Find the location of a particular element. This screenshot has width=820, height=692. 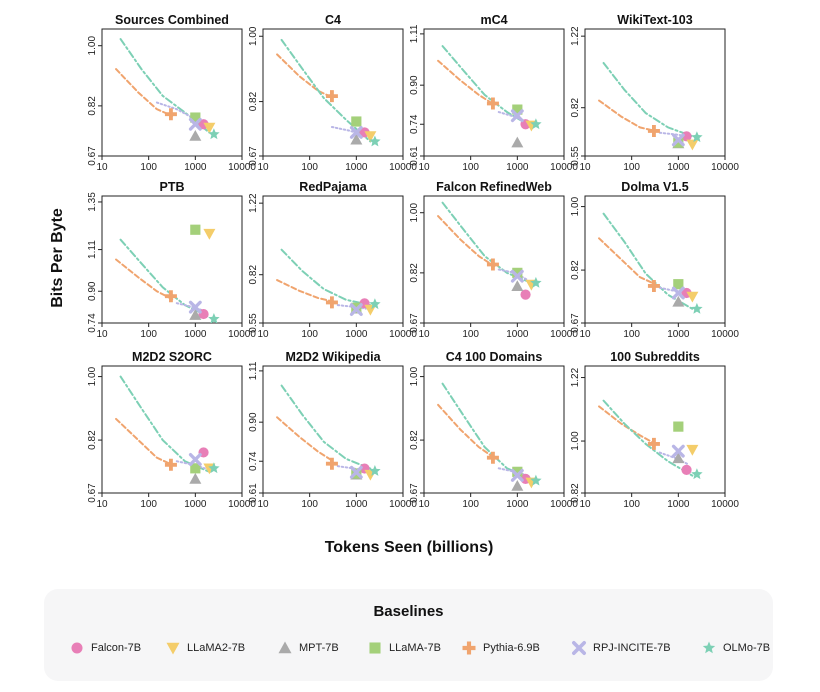

triangle-up-marker-icon is located at coordinates (285, 647).